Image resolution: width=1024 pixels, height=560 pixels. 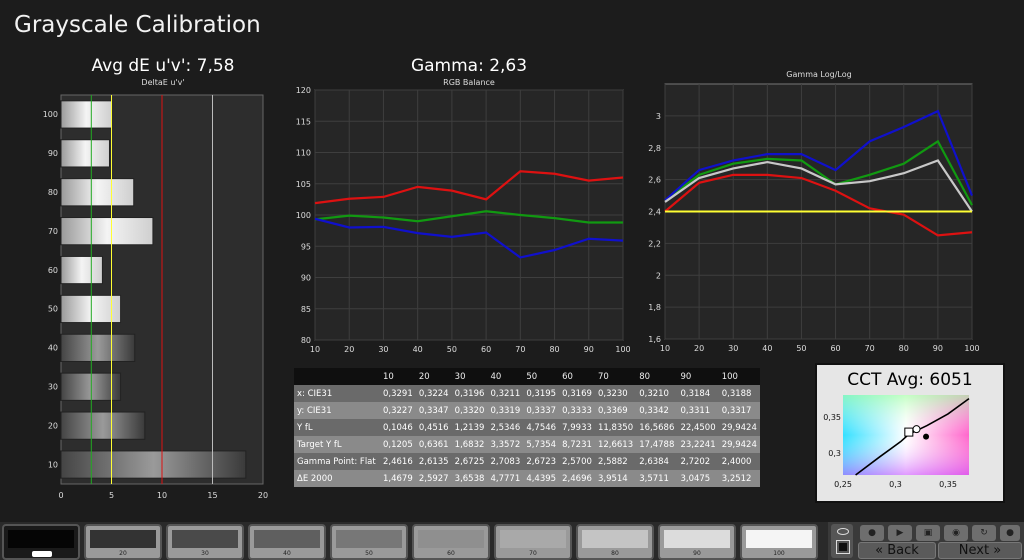 What do you see at coordinates (469, 393) in the screenshot?
I see `table-cell: 0,3196` at bounding box center [469, 393].